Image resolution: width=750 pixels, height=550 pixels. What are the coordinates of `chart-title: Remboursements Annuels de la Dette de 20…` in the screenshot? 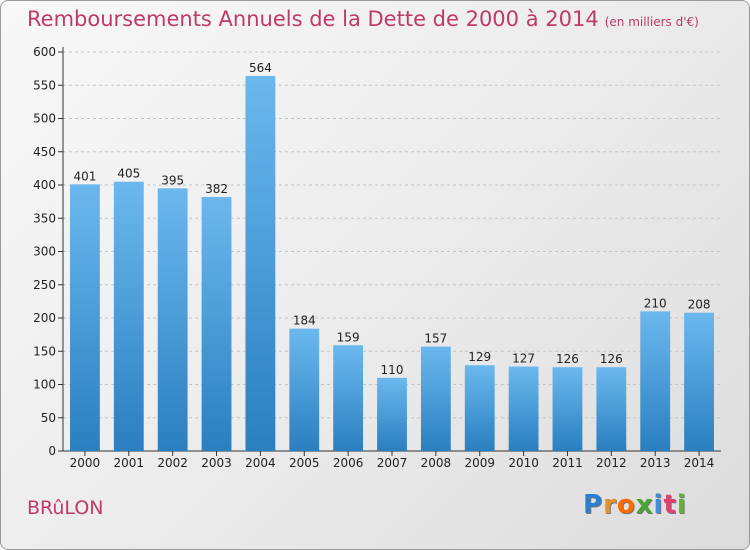 It's located at (363, 19).